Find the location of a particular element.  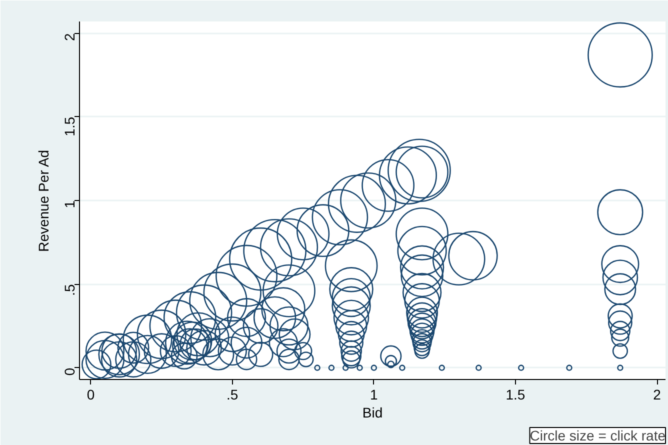

x-tick-label: .5 is located at coordinates (232, 394).